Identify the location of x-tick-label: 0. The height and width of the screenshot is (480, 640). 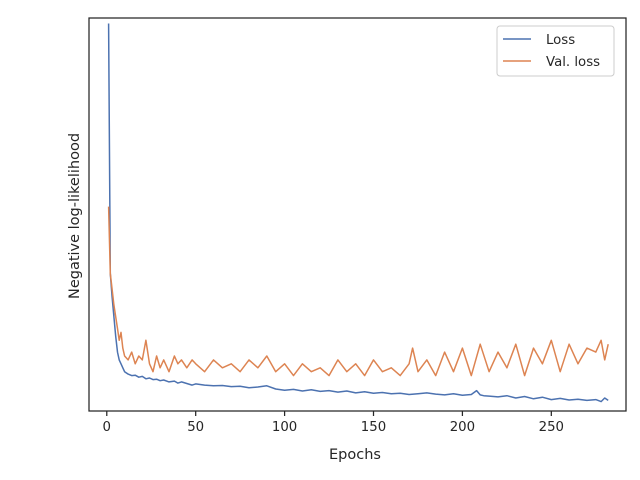
(107, 427).